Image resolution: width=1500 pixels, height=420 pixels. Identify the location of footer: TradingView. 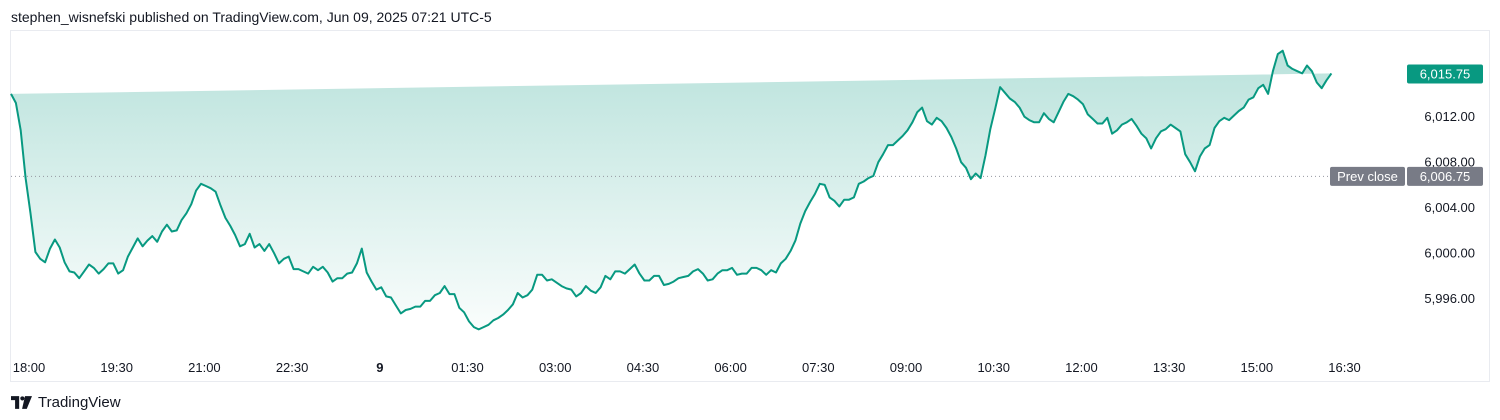
(66, 402).